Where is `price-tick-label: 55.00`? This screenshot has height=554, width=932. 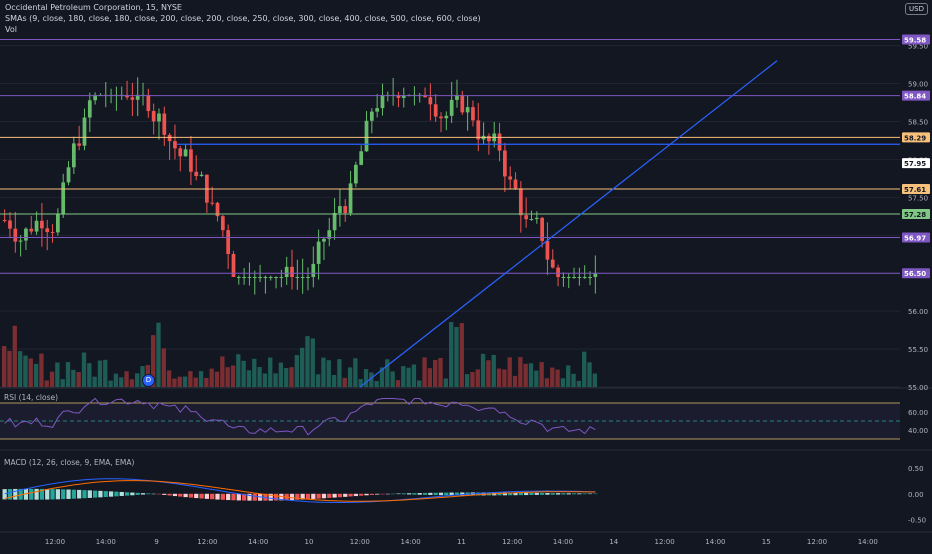 price-tick-label: 55.00 is located at coordinates (918, 388).